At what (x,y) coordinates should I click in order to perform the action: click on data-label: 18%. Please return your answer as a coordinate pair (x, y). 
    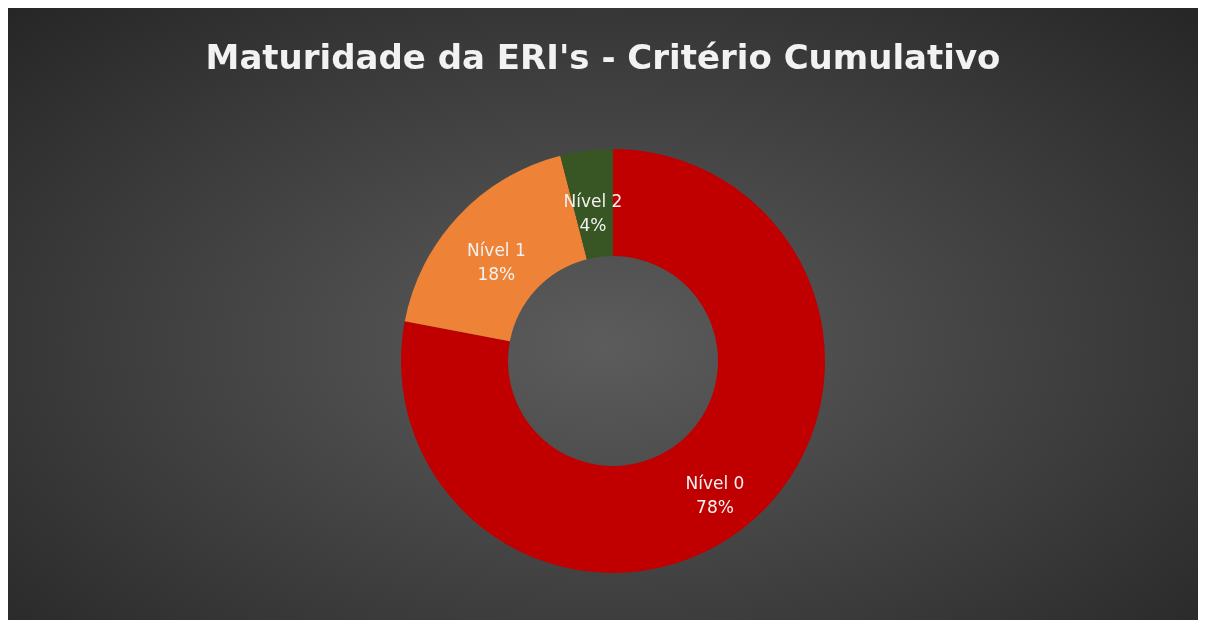
    Looking at the image, I should click on (496, 274).